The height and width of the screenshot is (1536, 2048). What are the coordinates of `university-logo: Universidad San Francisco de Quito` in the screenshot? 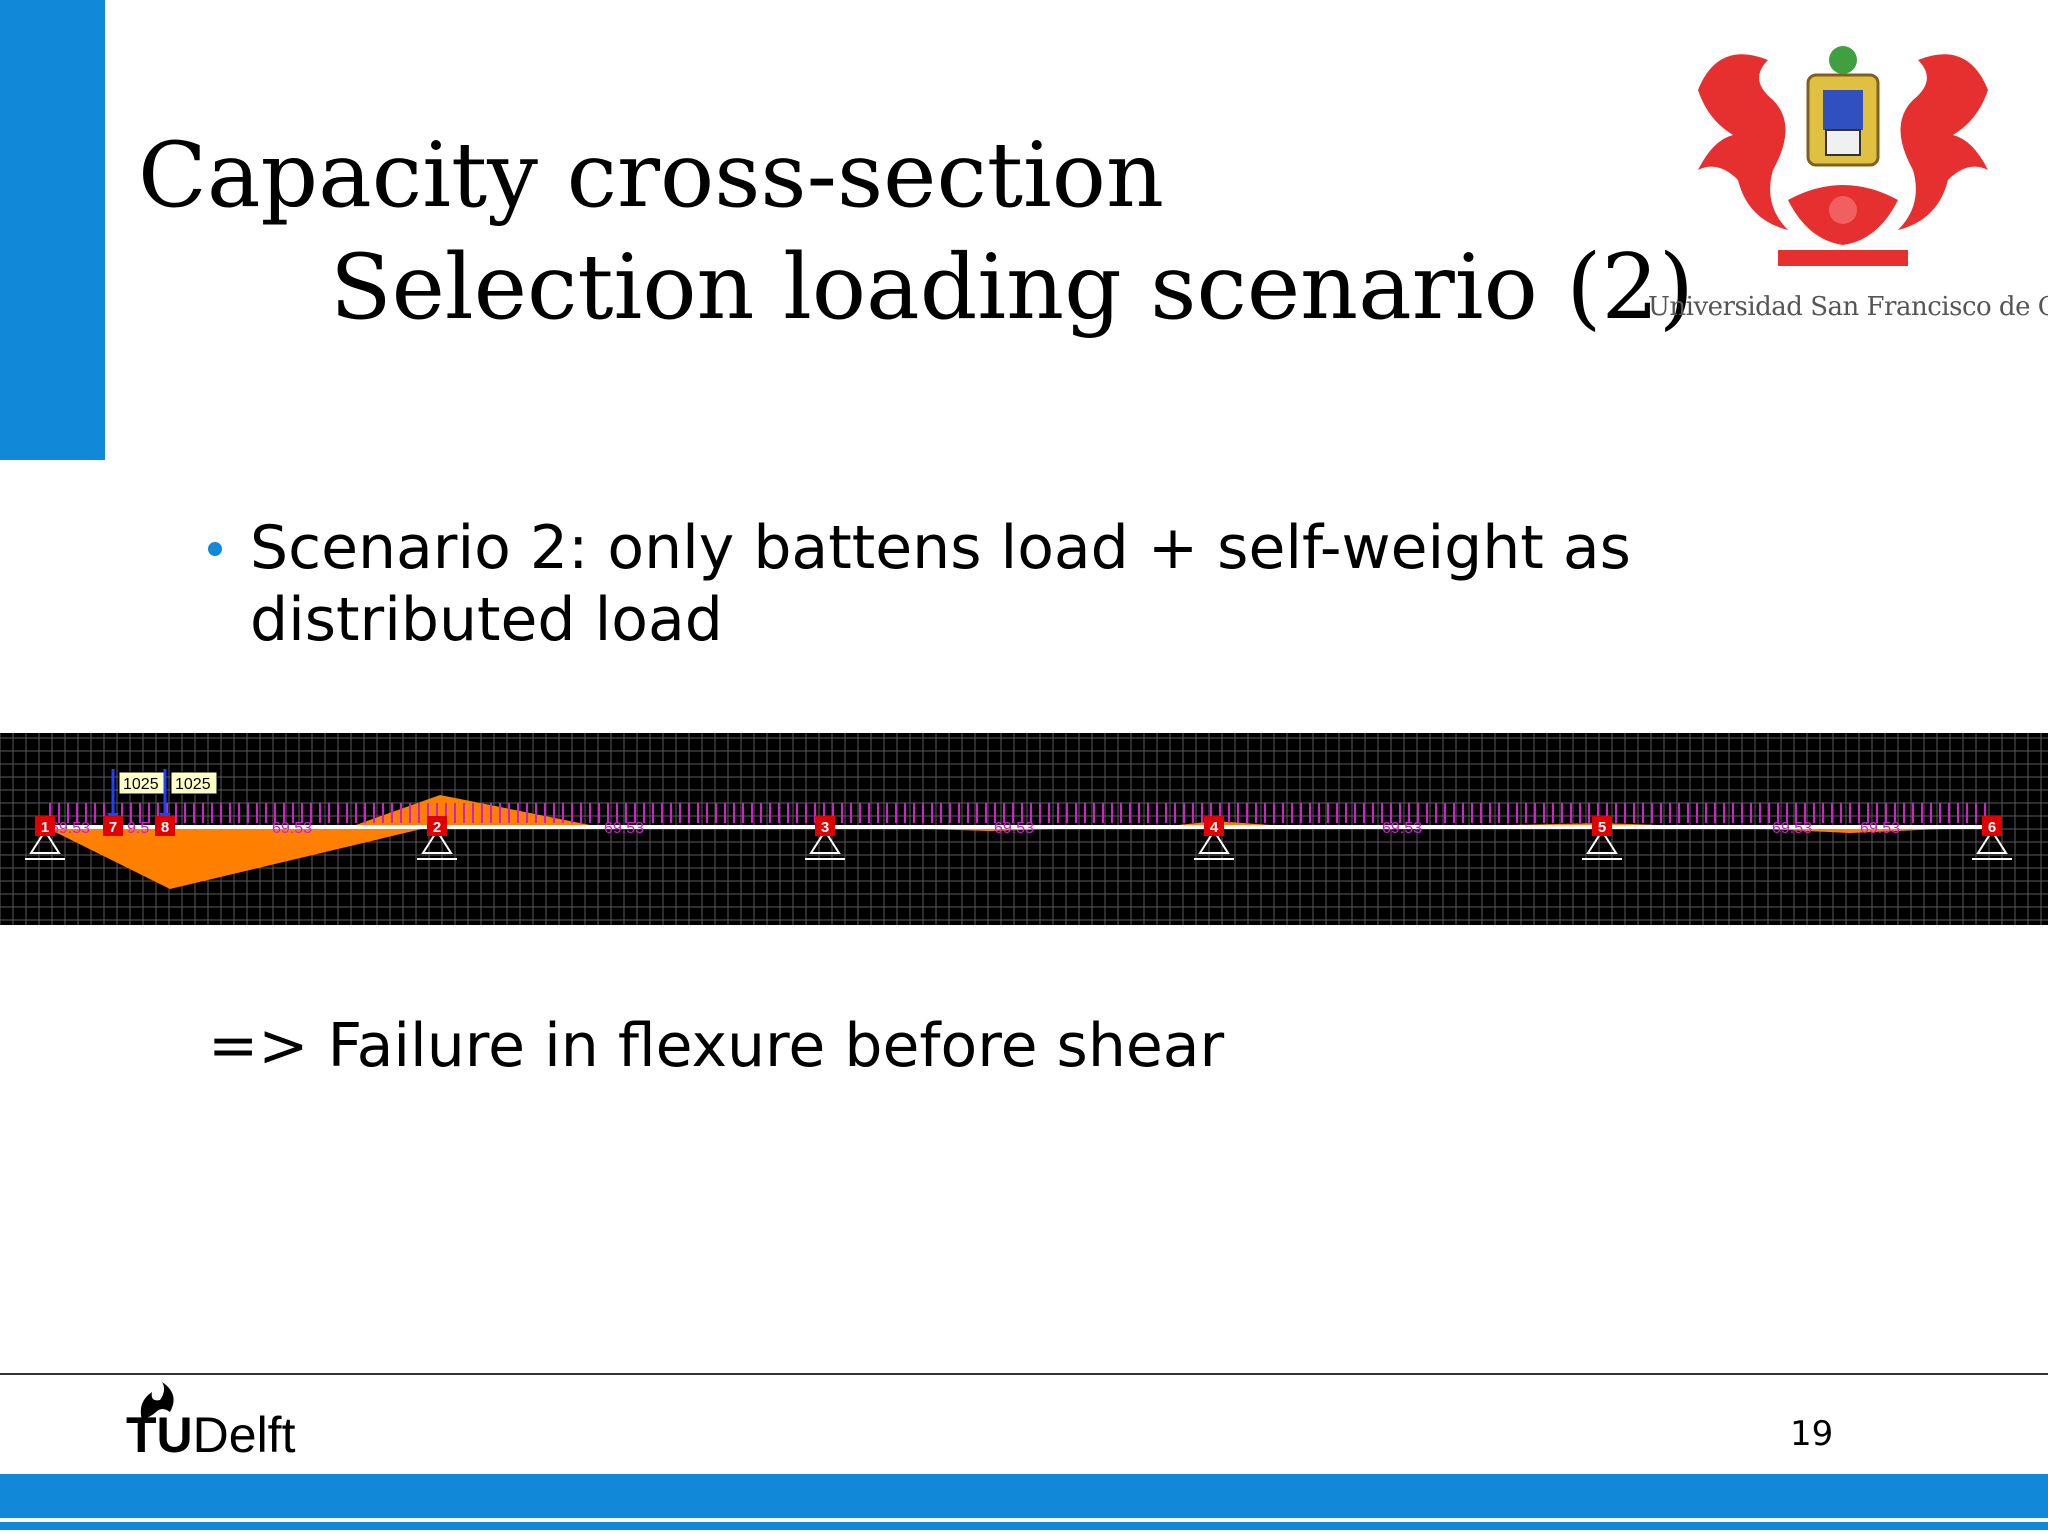 It's located at (1848, 185).